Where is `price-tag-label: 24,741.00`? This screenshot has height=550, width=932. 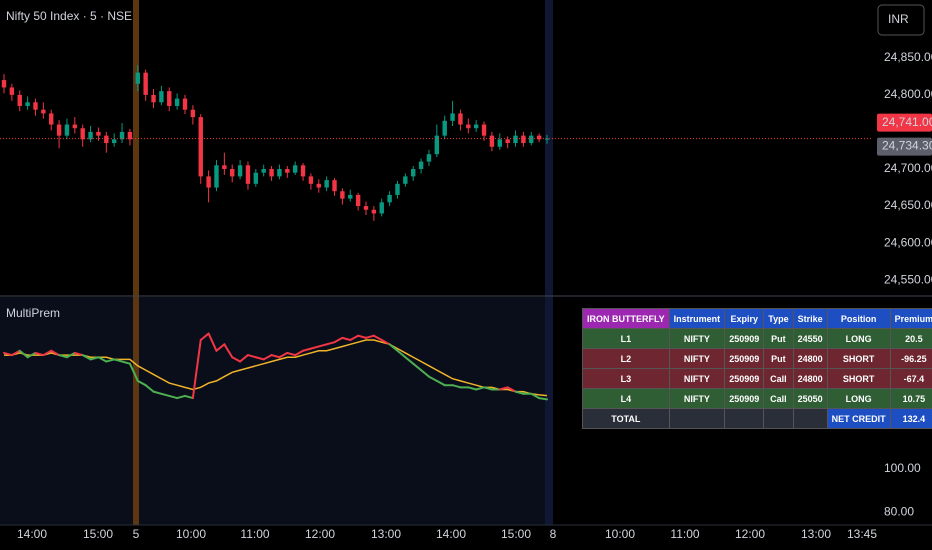
price-tag-label: 24,741.00 is located at coordinates (907, 122).